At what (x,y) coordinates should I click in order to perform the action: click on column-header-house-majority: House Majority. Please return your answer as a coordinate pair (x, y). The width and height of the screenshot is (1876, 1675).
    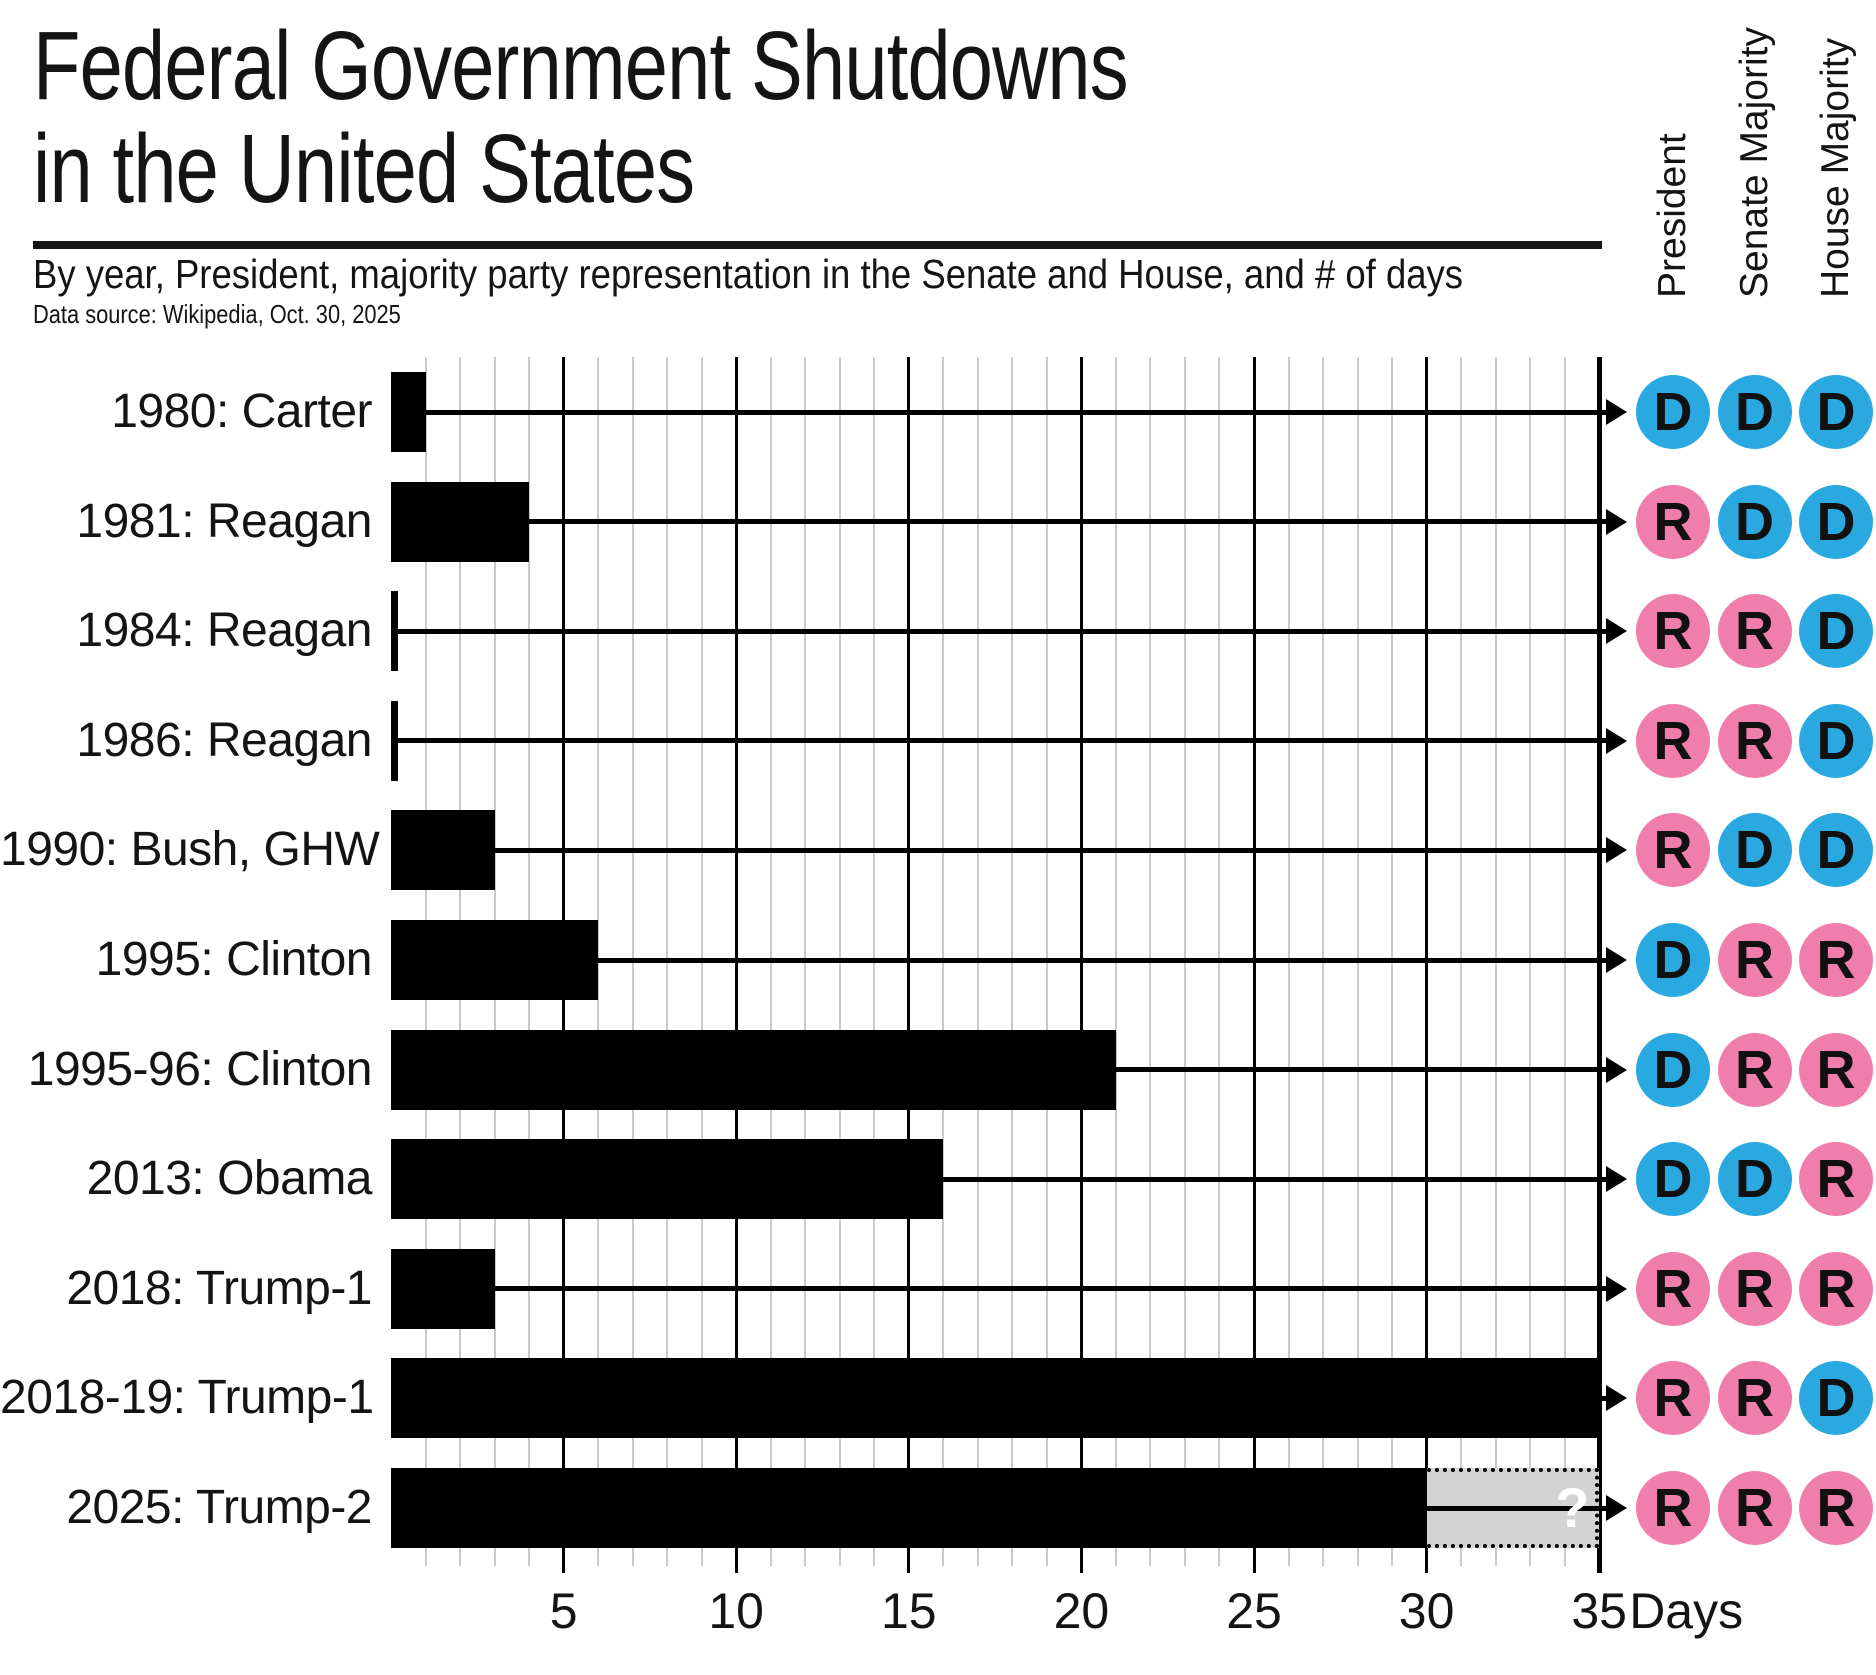
    Looking at the image, I should click on (1835, 167).